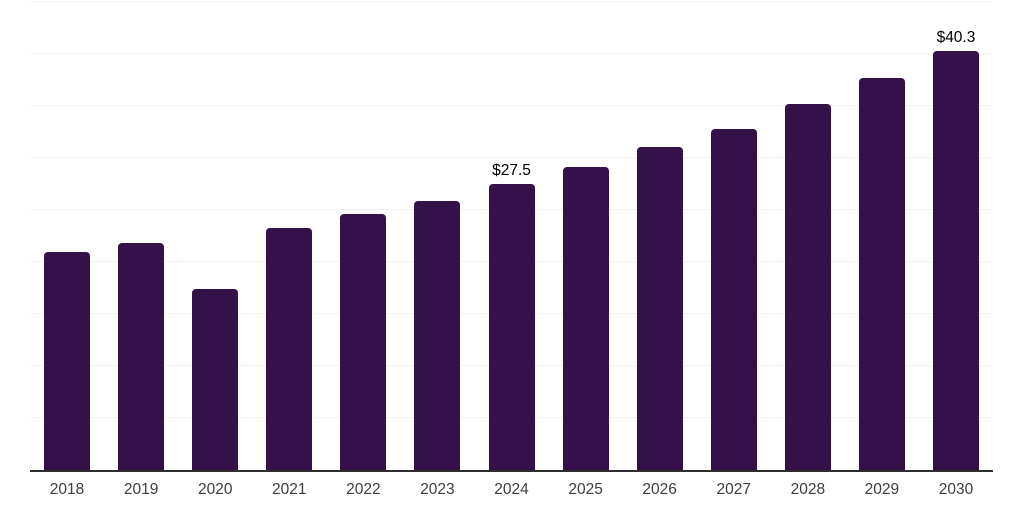  I want to click on bar-slot-2025, so click(586, 236).